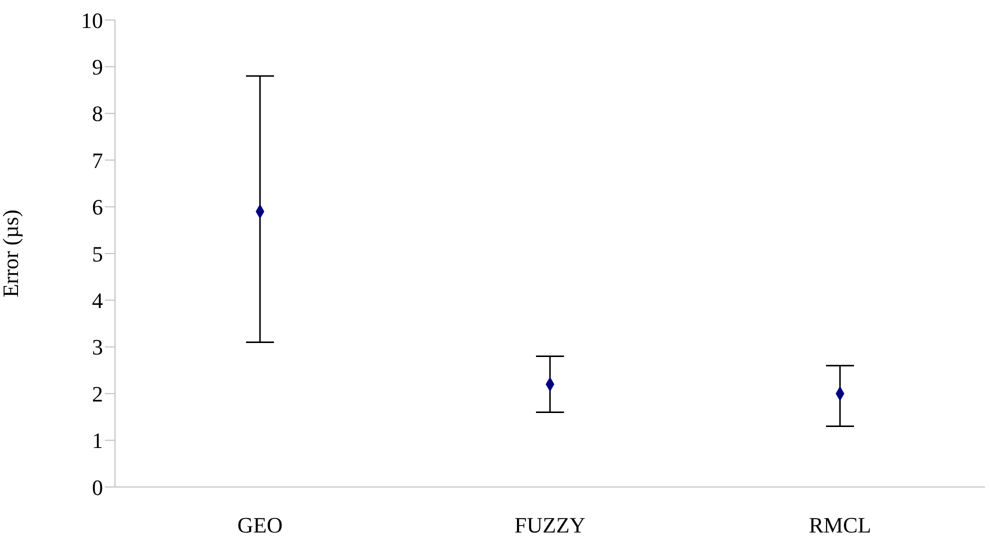 The width and height of the screenshot is (990, 556). What do you see at coordinates (97, 160) in the screenshot?
I see `y-tick-label: 7` at bounding box center [97, 160].